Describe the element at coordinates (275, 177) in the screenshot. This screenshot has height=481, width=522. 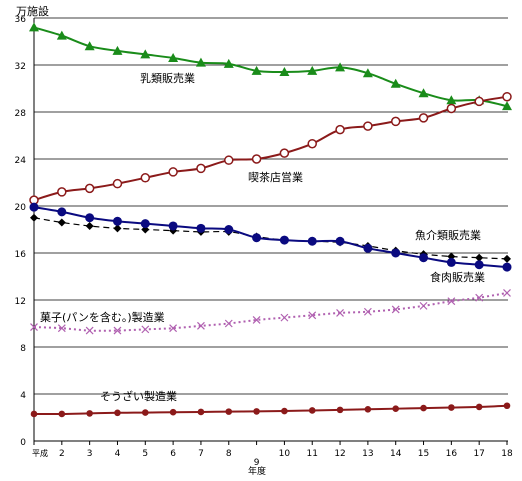
I see `series-label: 喫茶店営業` at that location.